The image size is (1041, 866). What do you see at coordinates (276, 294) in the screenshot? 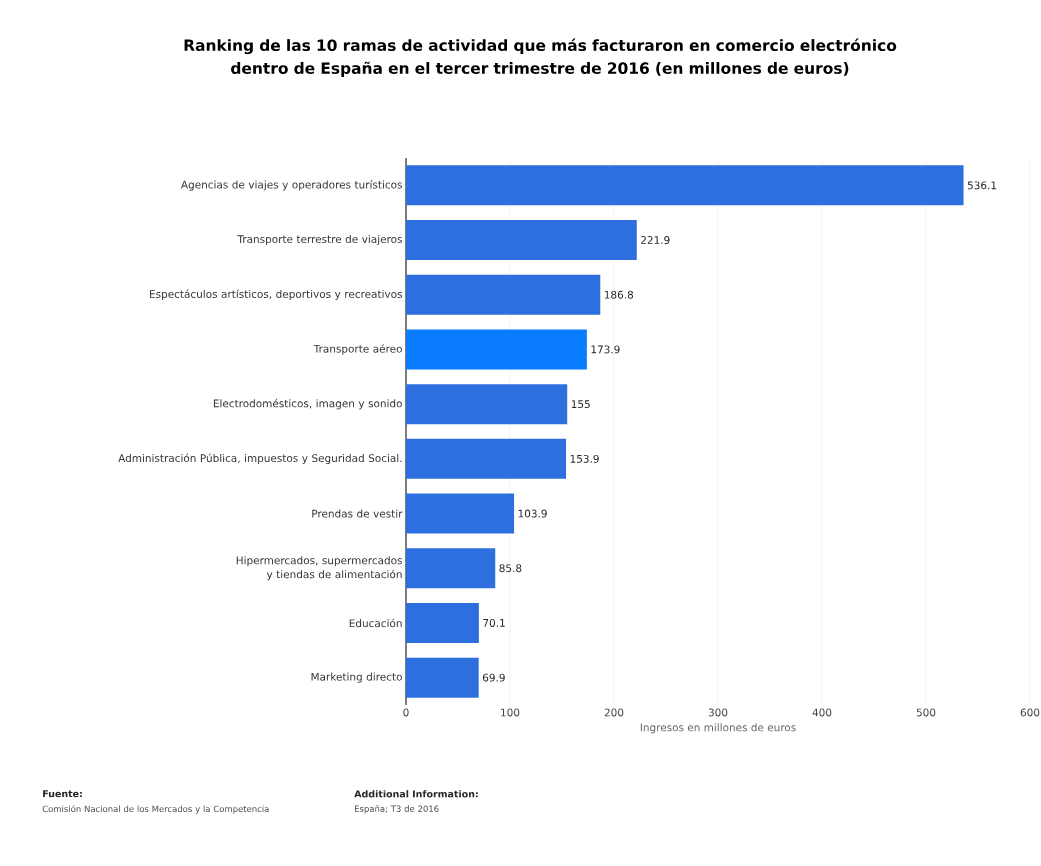
I see `y-tick-label: Espectáculos artísticos, deportivos y recreativos` at bounding box center [276, 294].